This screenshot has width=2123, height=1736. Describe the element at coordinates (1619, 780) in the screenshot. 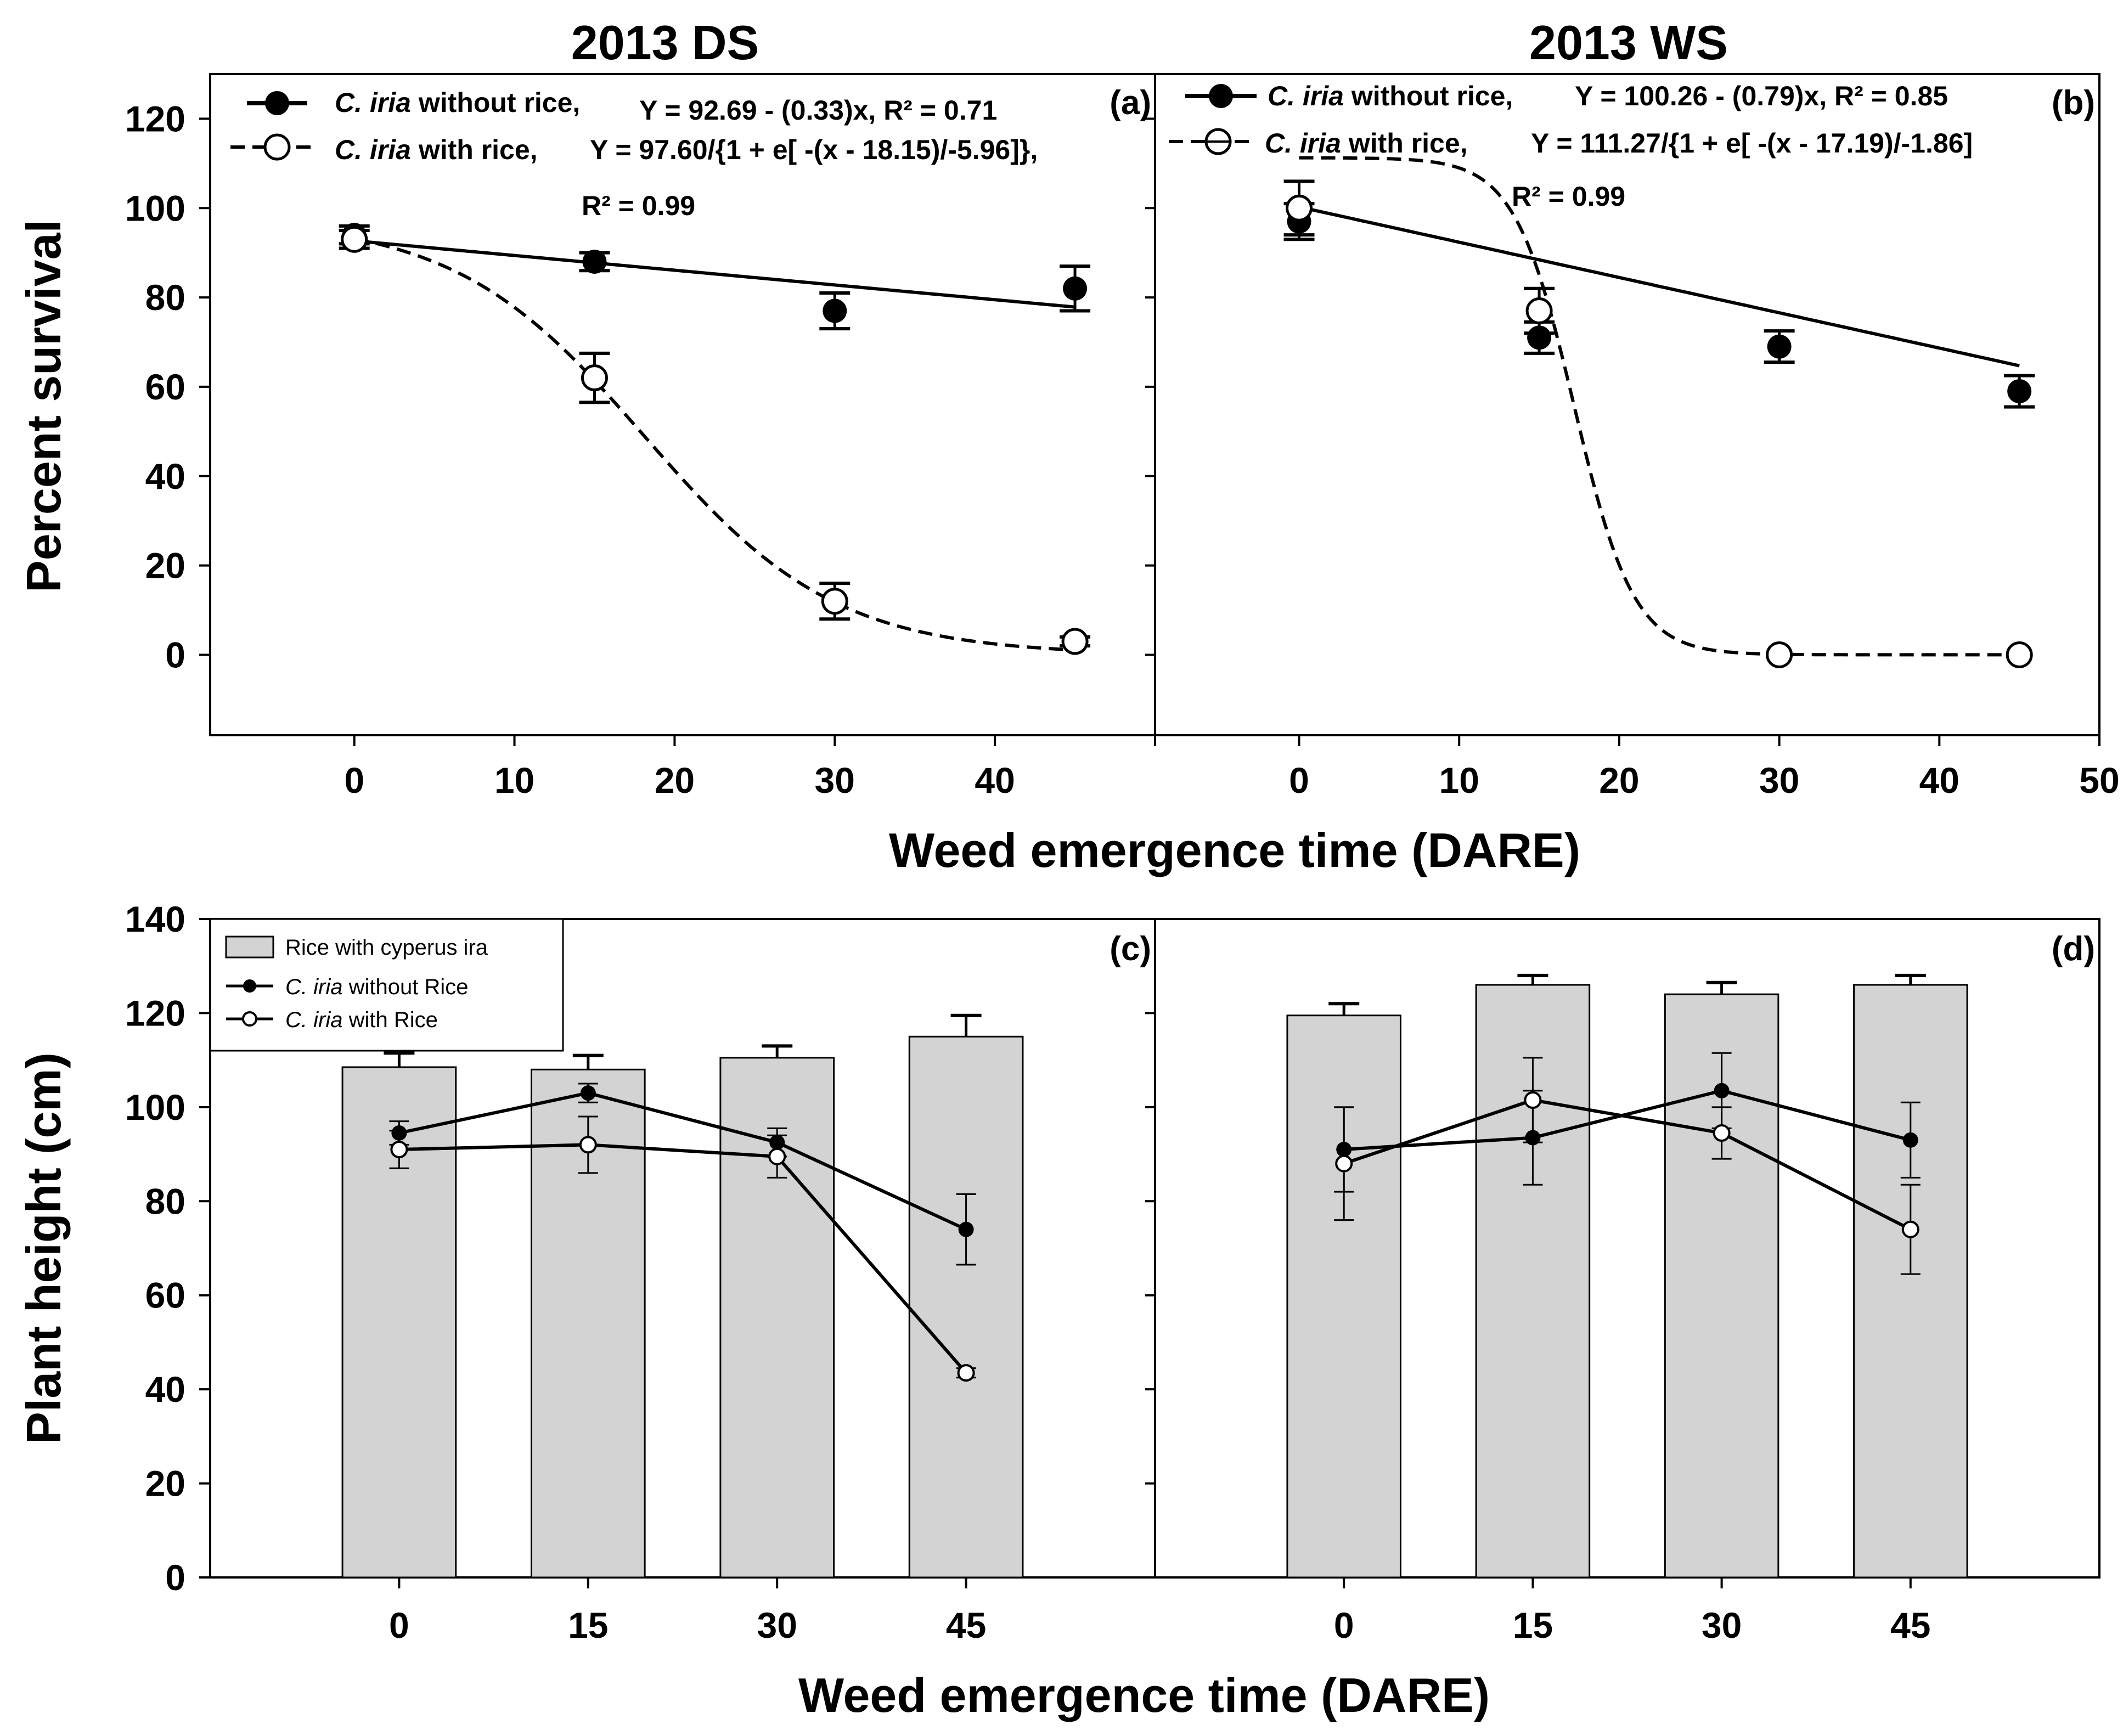

I see `x-tick-label-b-20: 20` at that location.